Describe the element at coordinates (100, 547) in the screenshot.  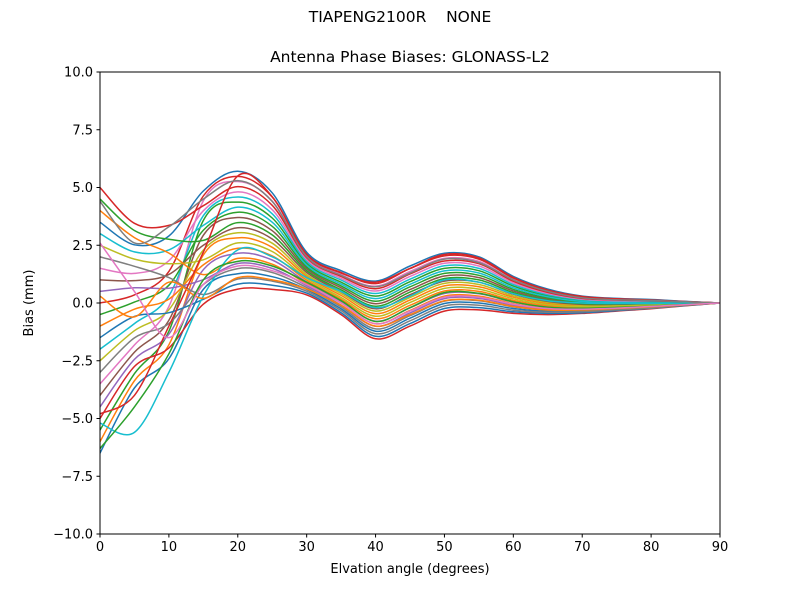
I see `x-tick-label: 0` at that location.